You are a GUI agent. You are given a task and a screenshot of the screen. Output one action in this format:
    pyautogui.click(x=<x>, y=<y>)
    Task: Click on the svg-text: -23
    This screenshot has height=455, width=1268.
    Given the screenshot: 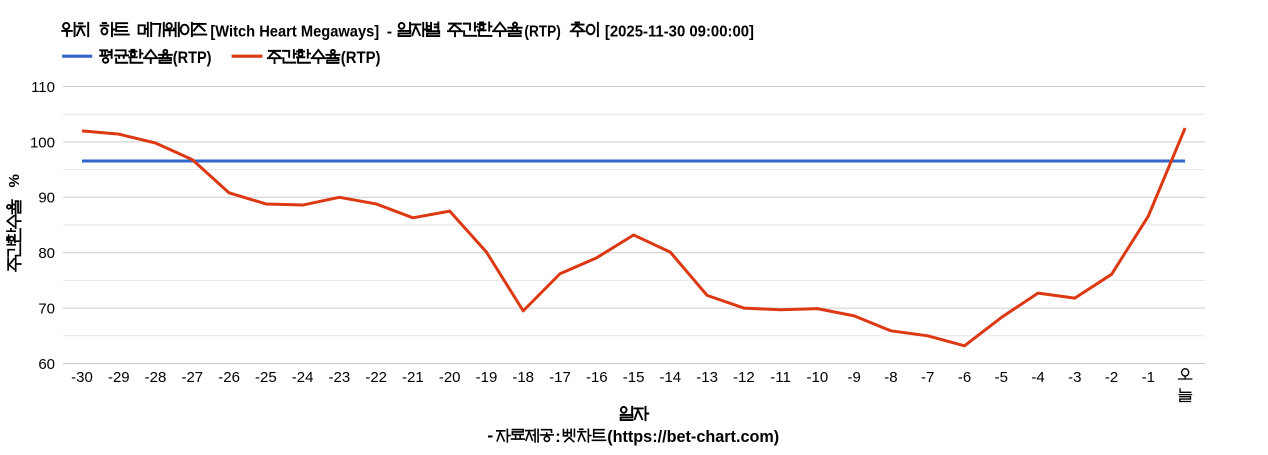 What is the action you would take?
    pyautogui.click(x=340, y=377)
    